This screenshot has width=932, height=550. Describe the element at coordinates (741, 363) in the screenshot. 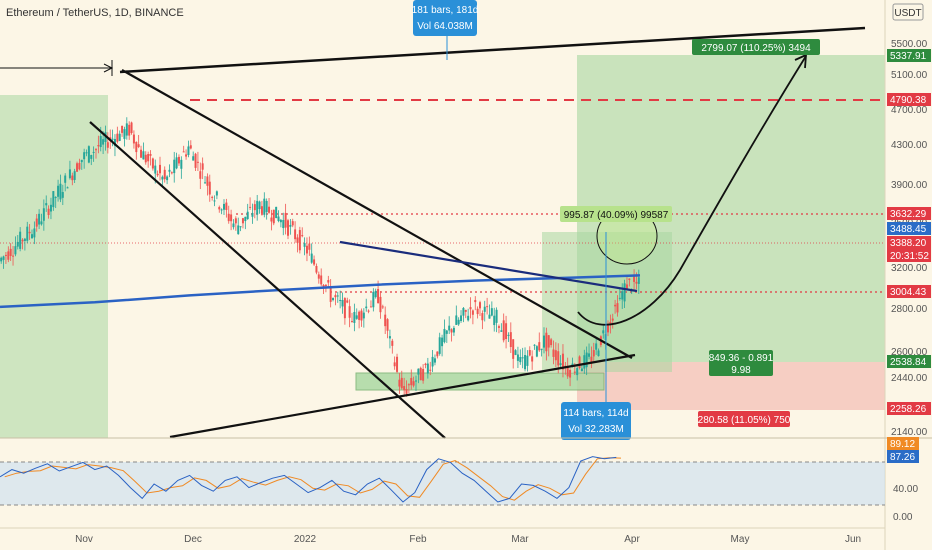

I see `rr-label-box: 849.36 - 0.891 9.98` at that location.